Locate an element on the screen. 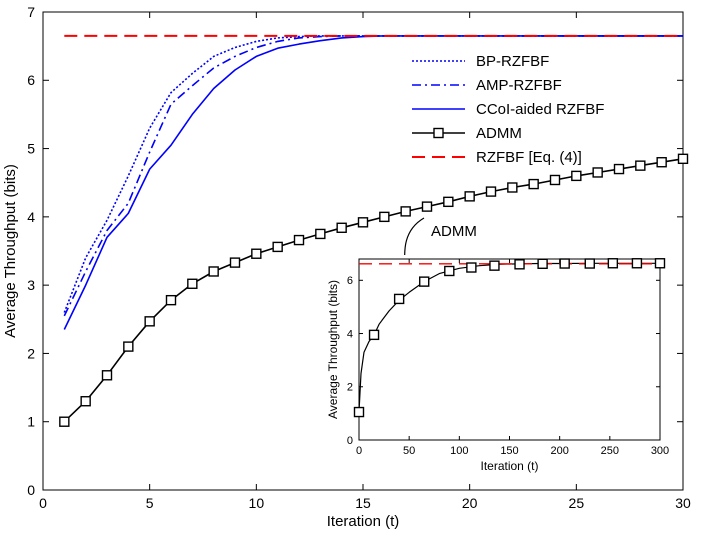 Image resolution: width=717 pixels, height=533 pixels. inset-x-tick-label: 50 is located at coordinates (409, 451).